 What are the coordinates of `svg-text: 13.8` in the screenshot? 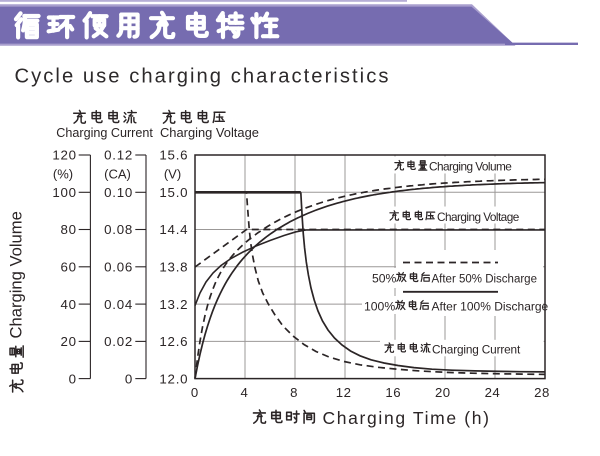 It's located at (173, 267).